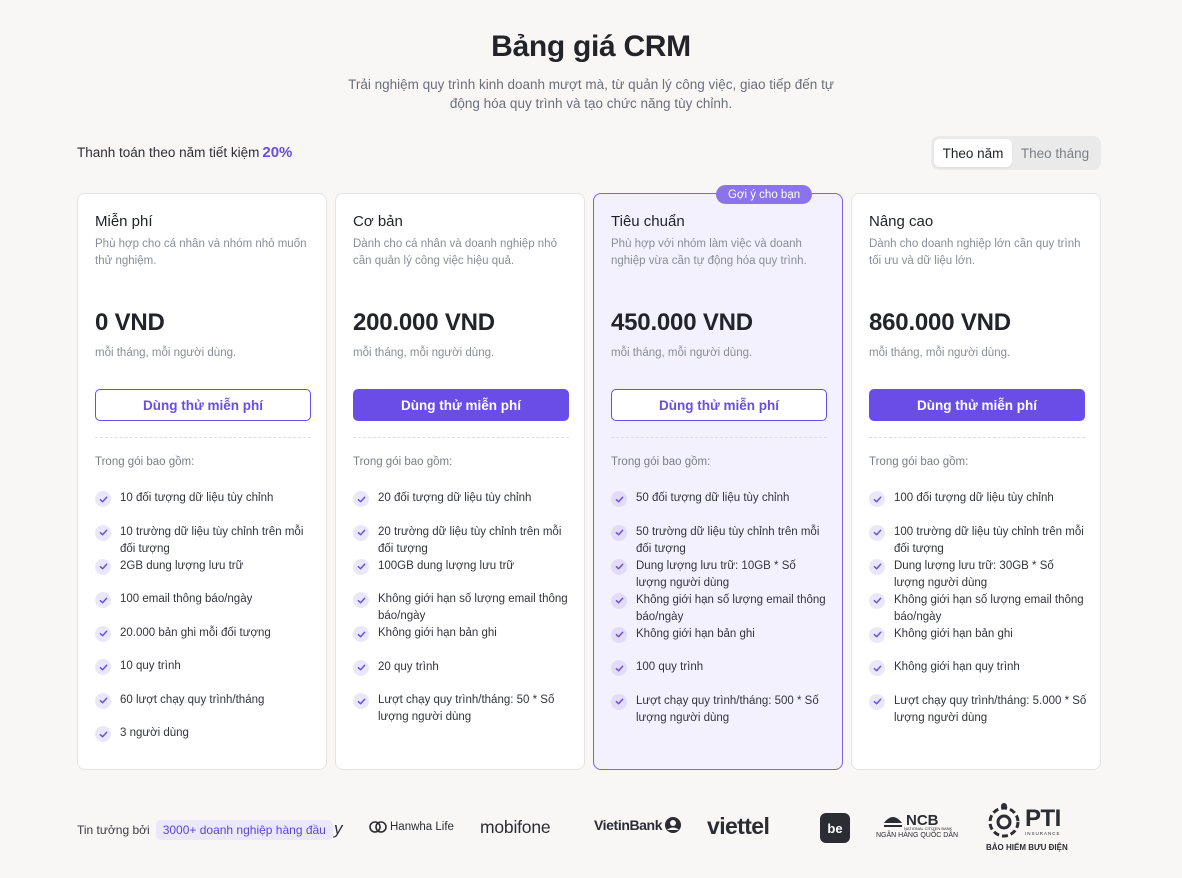  Describe the element at coordinates (446, 565) in the screenshot. I see `feature-text: 100GB dung lượng lưu trữ` at that location.